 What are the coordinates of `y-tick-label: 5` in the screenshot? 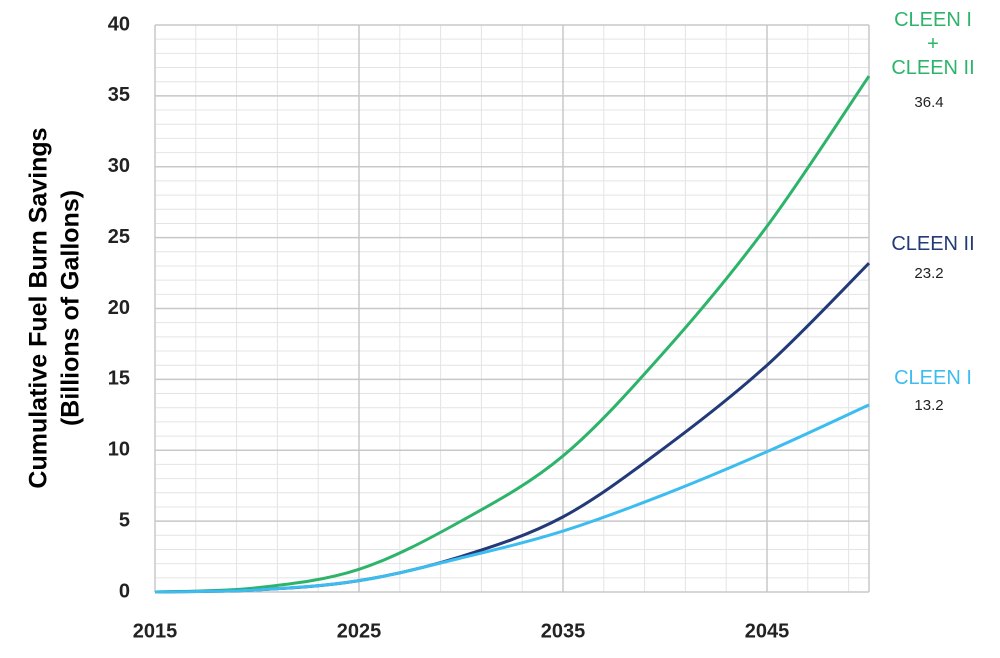 It's located at (124, 520).